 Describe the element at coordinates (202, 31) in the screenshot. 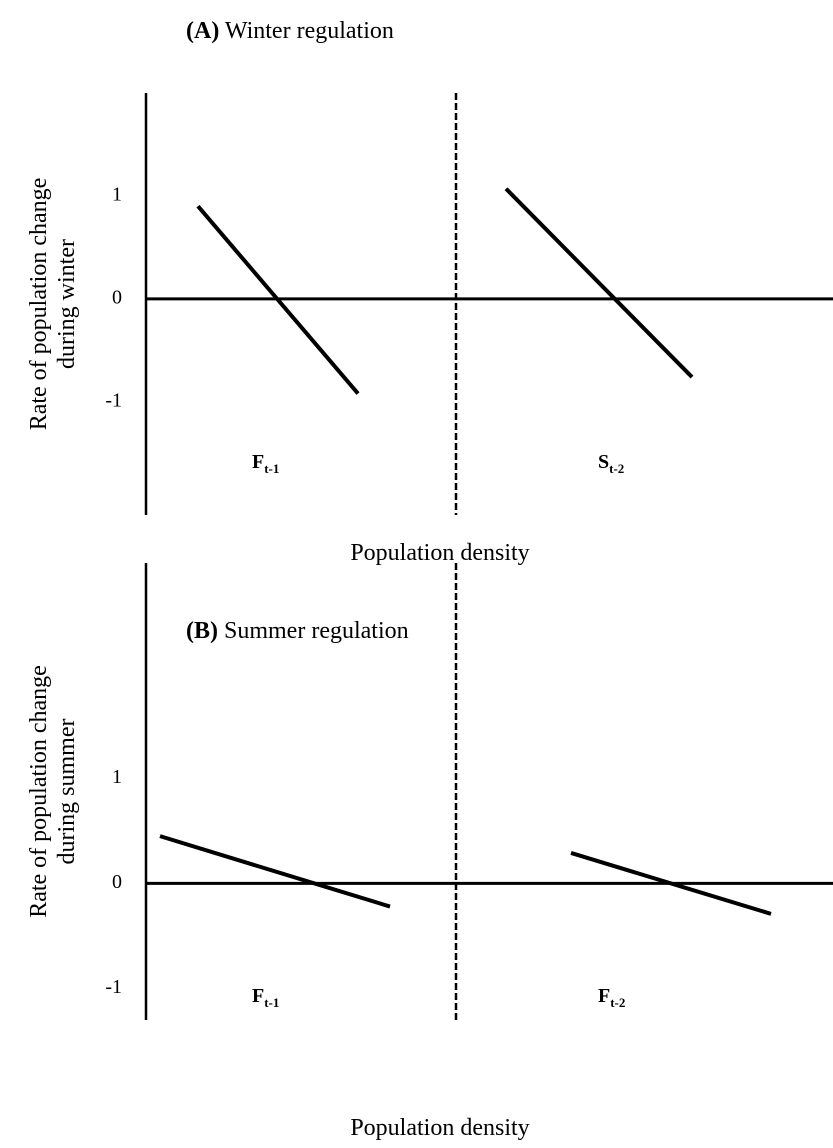

I see `panel-label: (A)` at that location.